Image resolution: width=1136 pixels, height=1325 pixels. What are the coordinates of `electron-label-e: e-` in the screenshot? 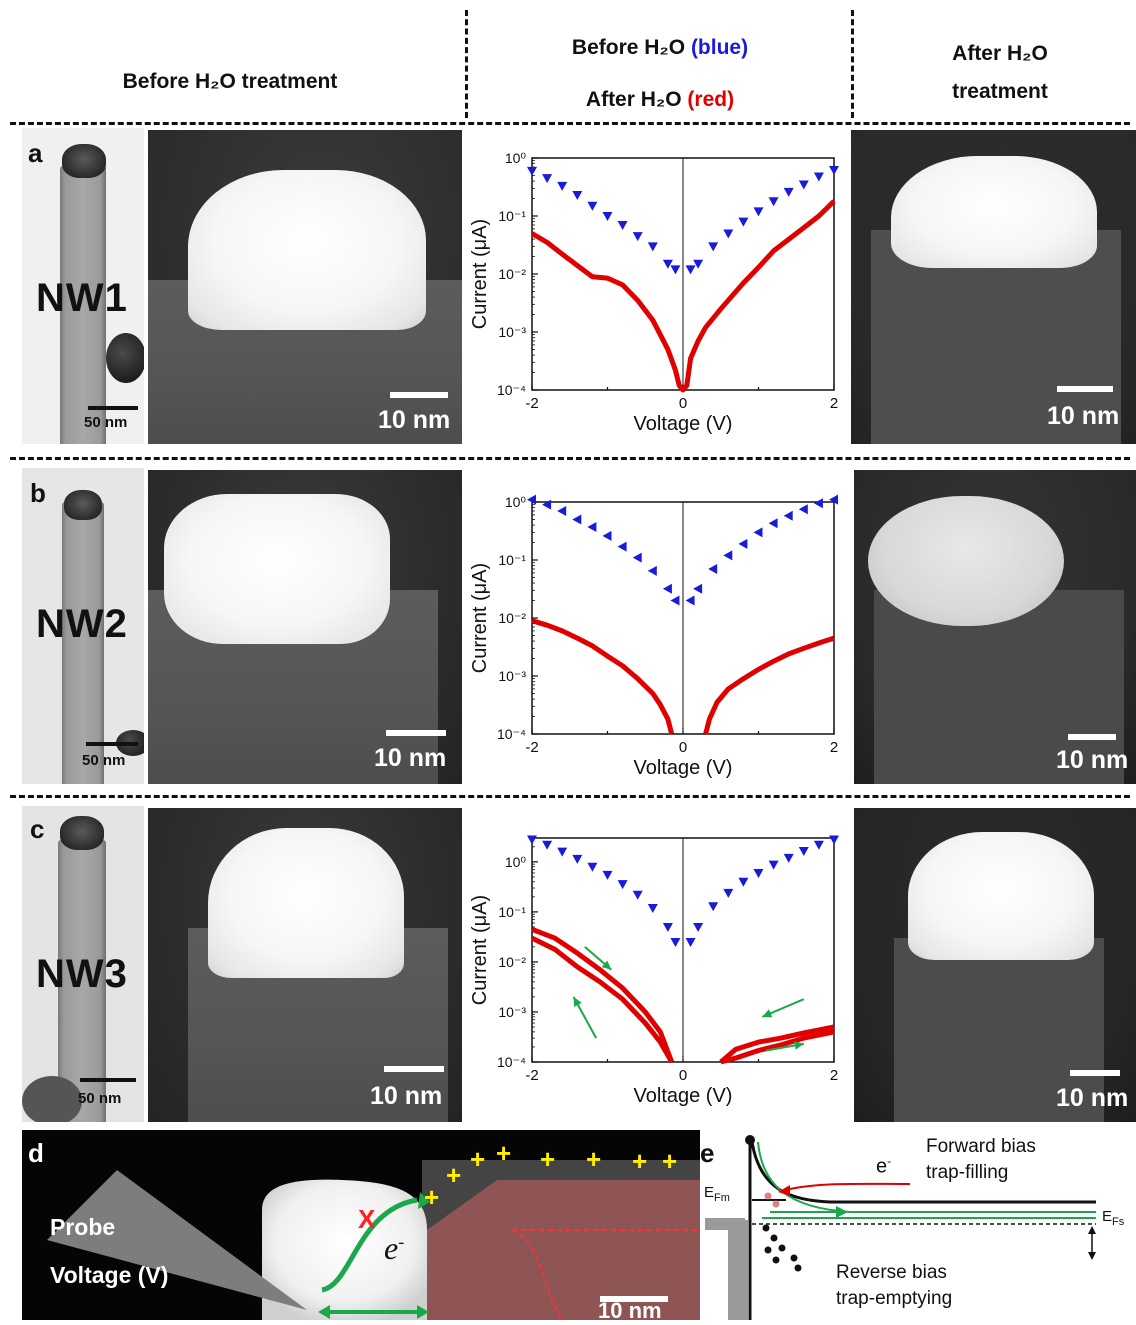 It's located at (883, 1166).